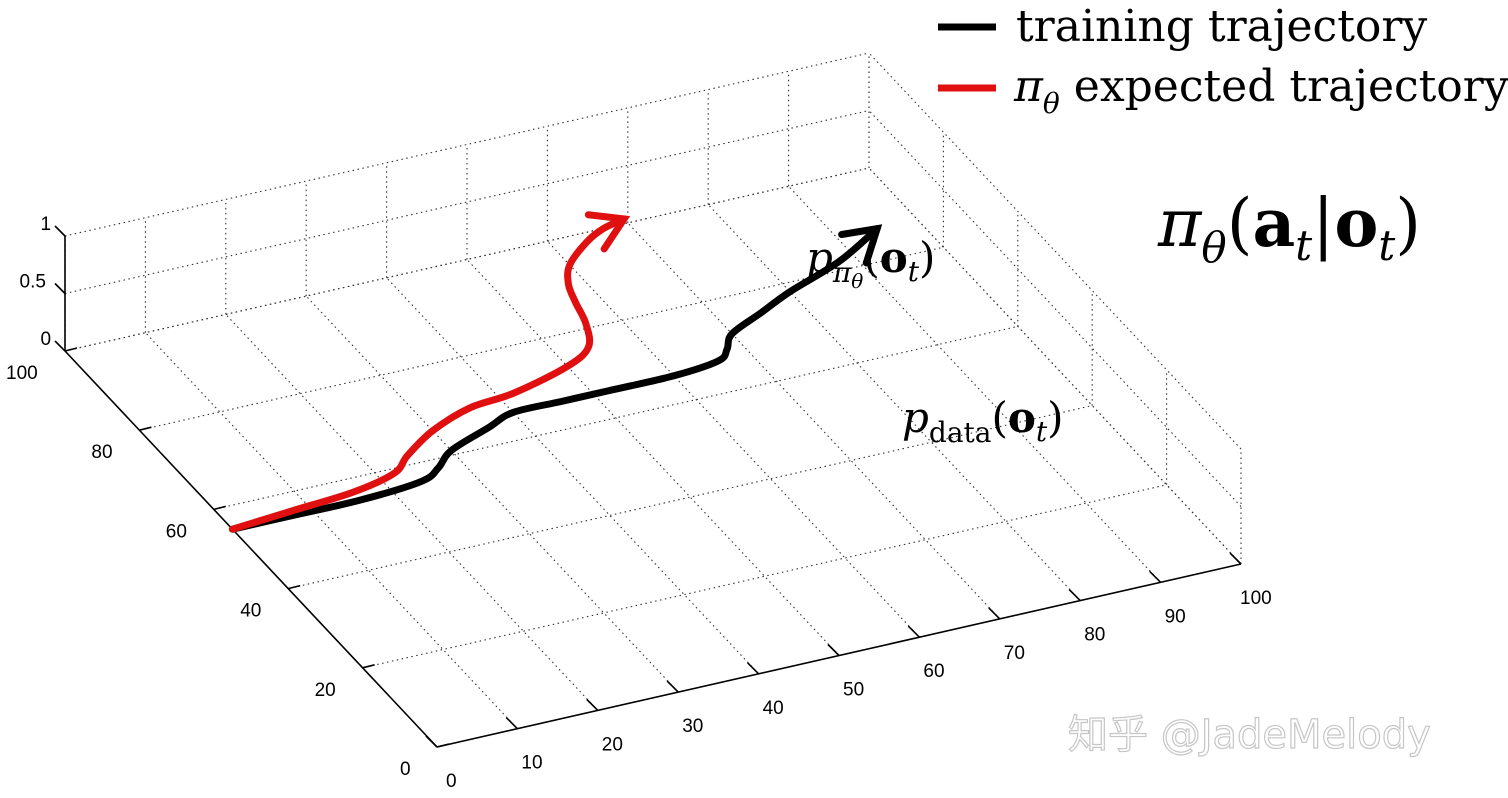 The width and height of the screenshot is (1508, 798). I want to click on y-tick-label: 20, so click(325, 690).